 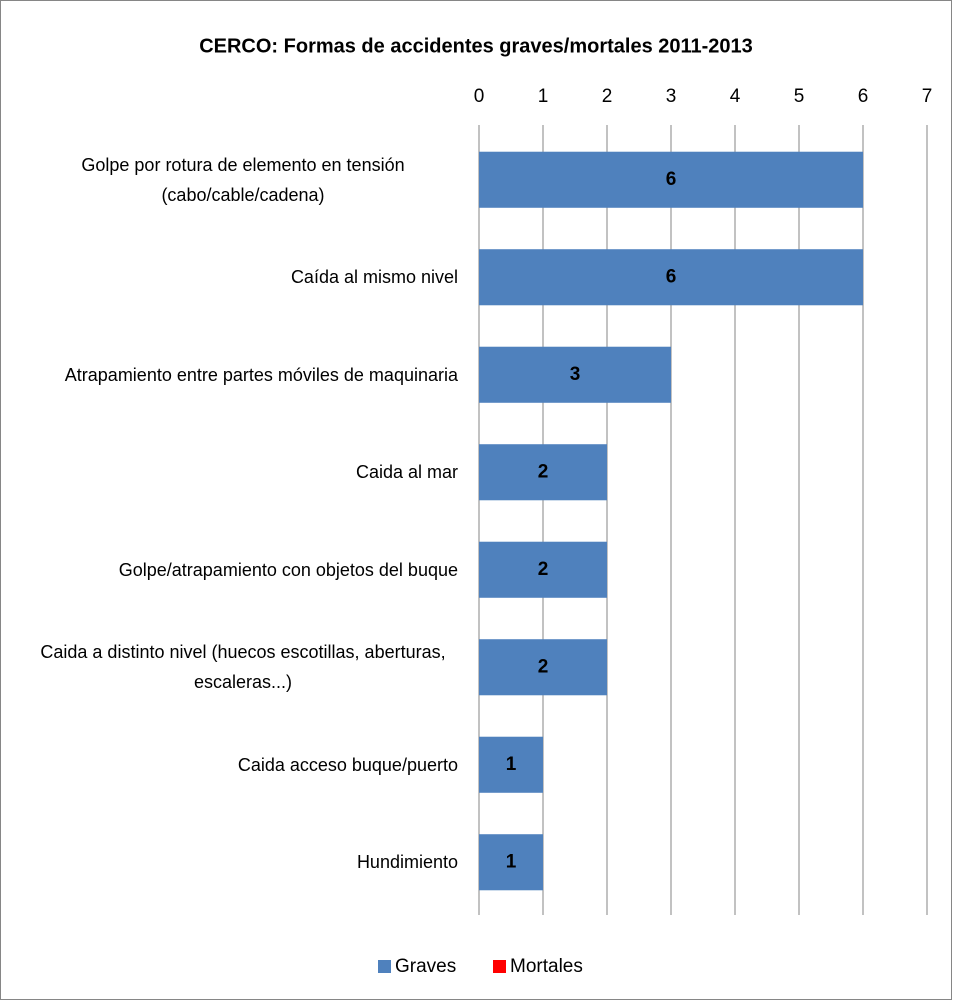 What do you see at coordinates (863, 96) in the screenshot?
I see `x-tick-label: 6` at bounding box center [863, 96].